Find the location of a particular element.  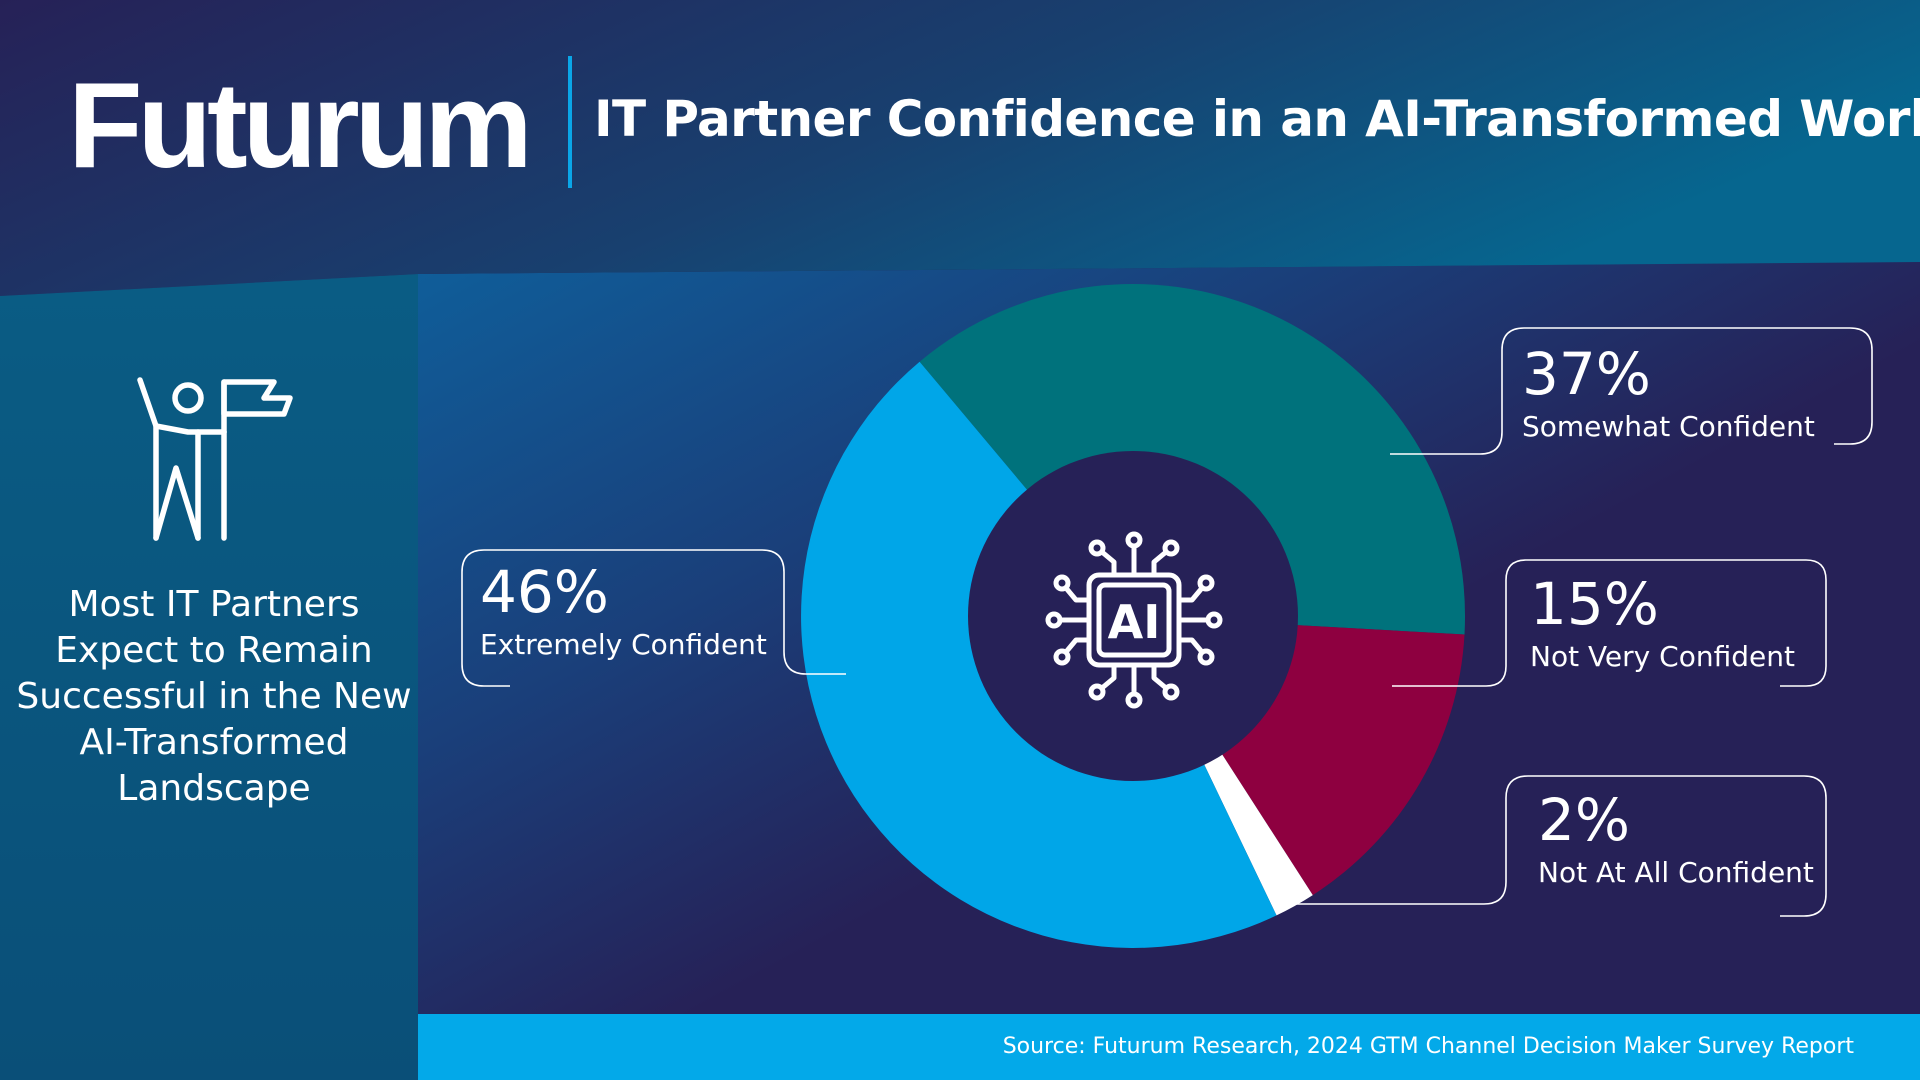

callout-frame-somewhat-confident is located at coordinates (1631, 391).